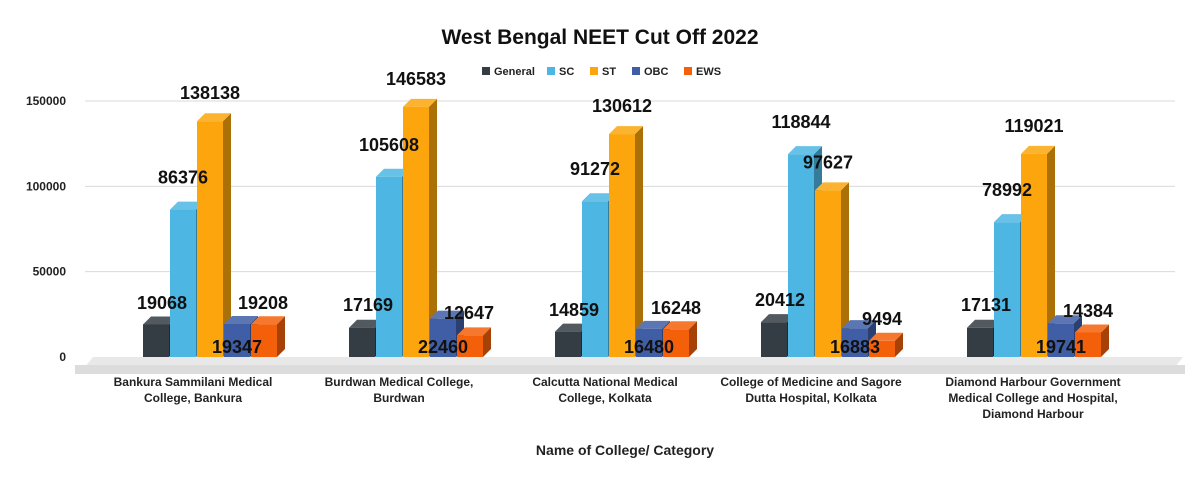  I want to click on data-label-obc-4: 16883, so click(855, 347).